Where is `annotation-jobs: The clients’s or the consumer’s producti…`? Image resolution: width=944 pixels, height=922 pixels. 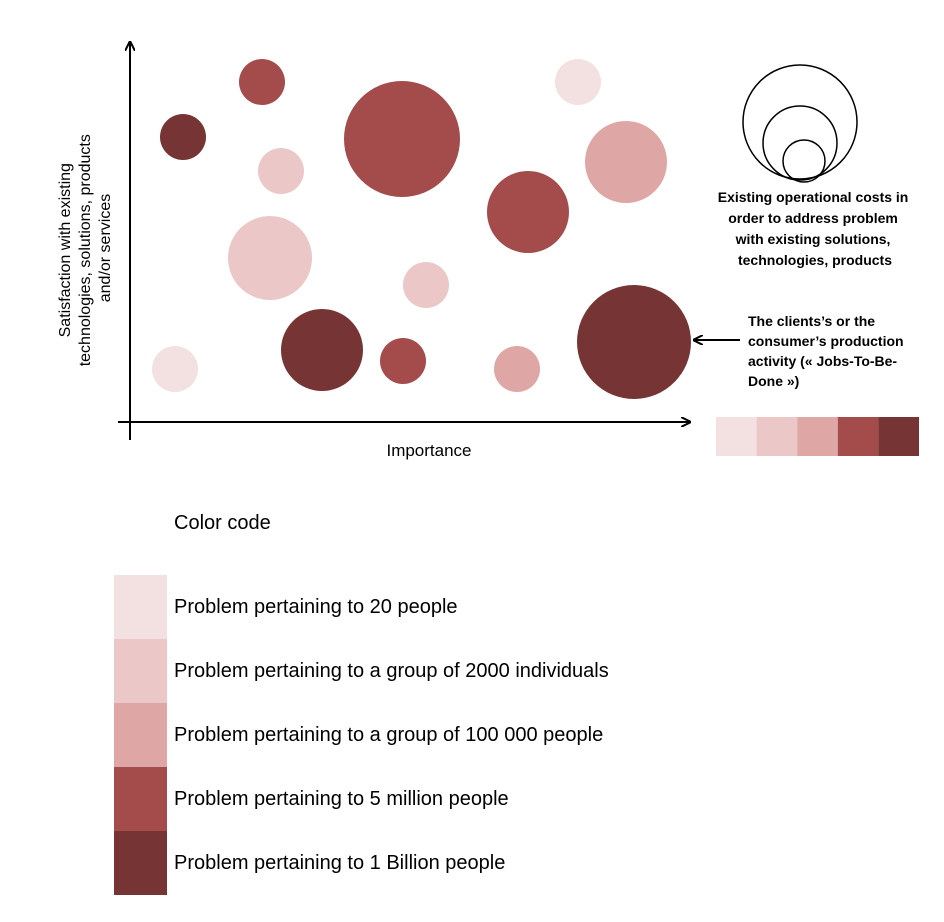 annotation-jobs: The clients’s or the consumer’s producti… is located at coordinates (827, 351).